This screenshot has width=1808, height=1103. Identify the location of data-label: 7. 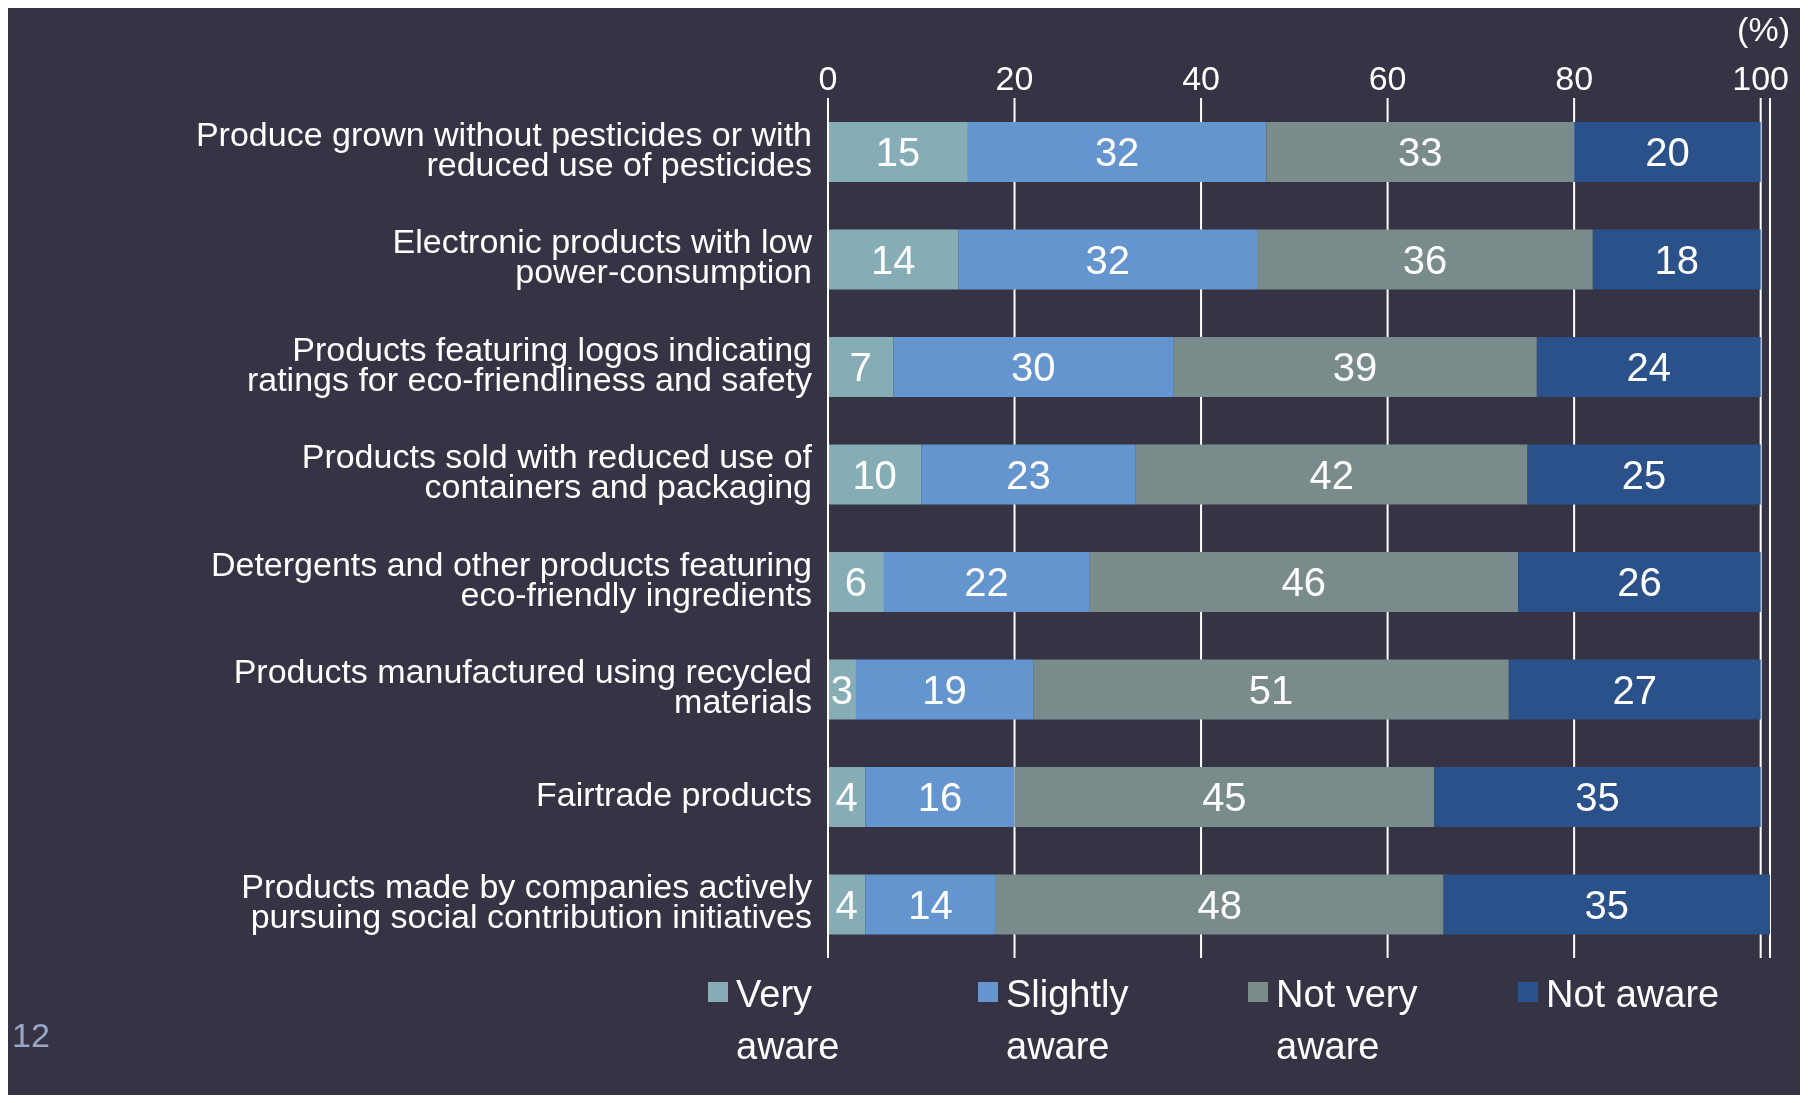
(860, 367).